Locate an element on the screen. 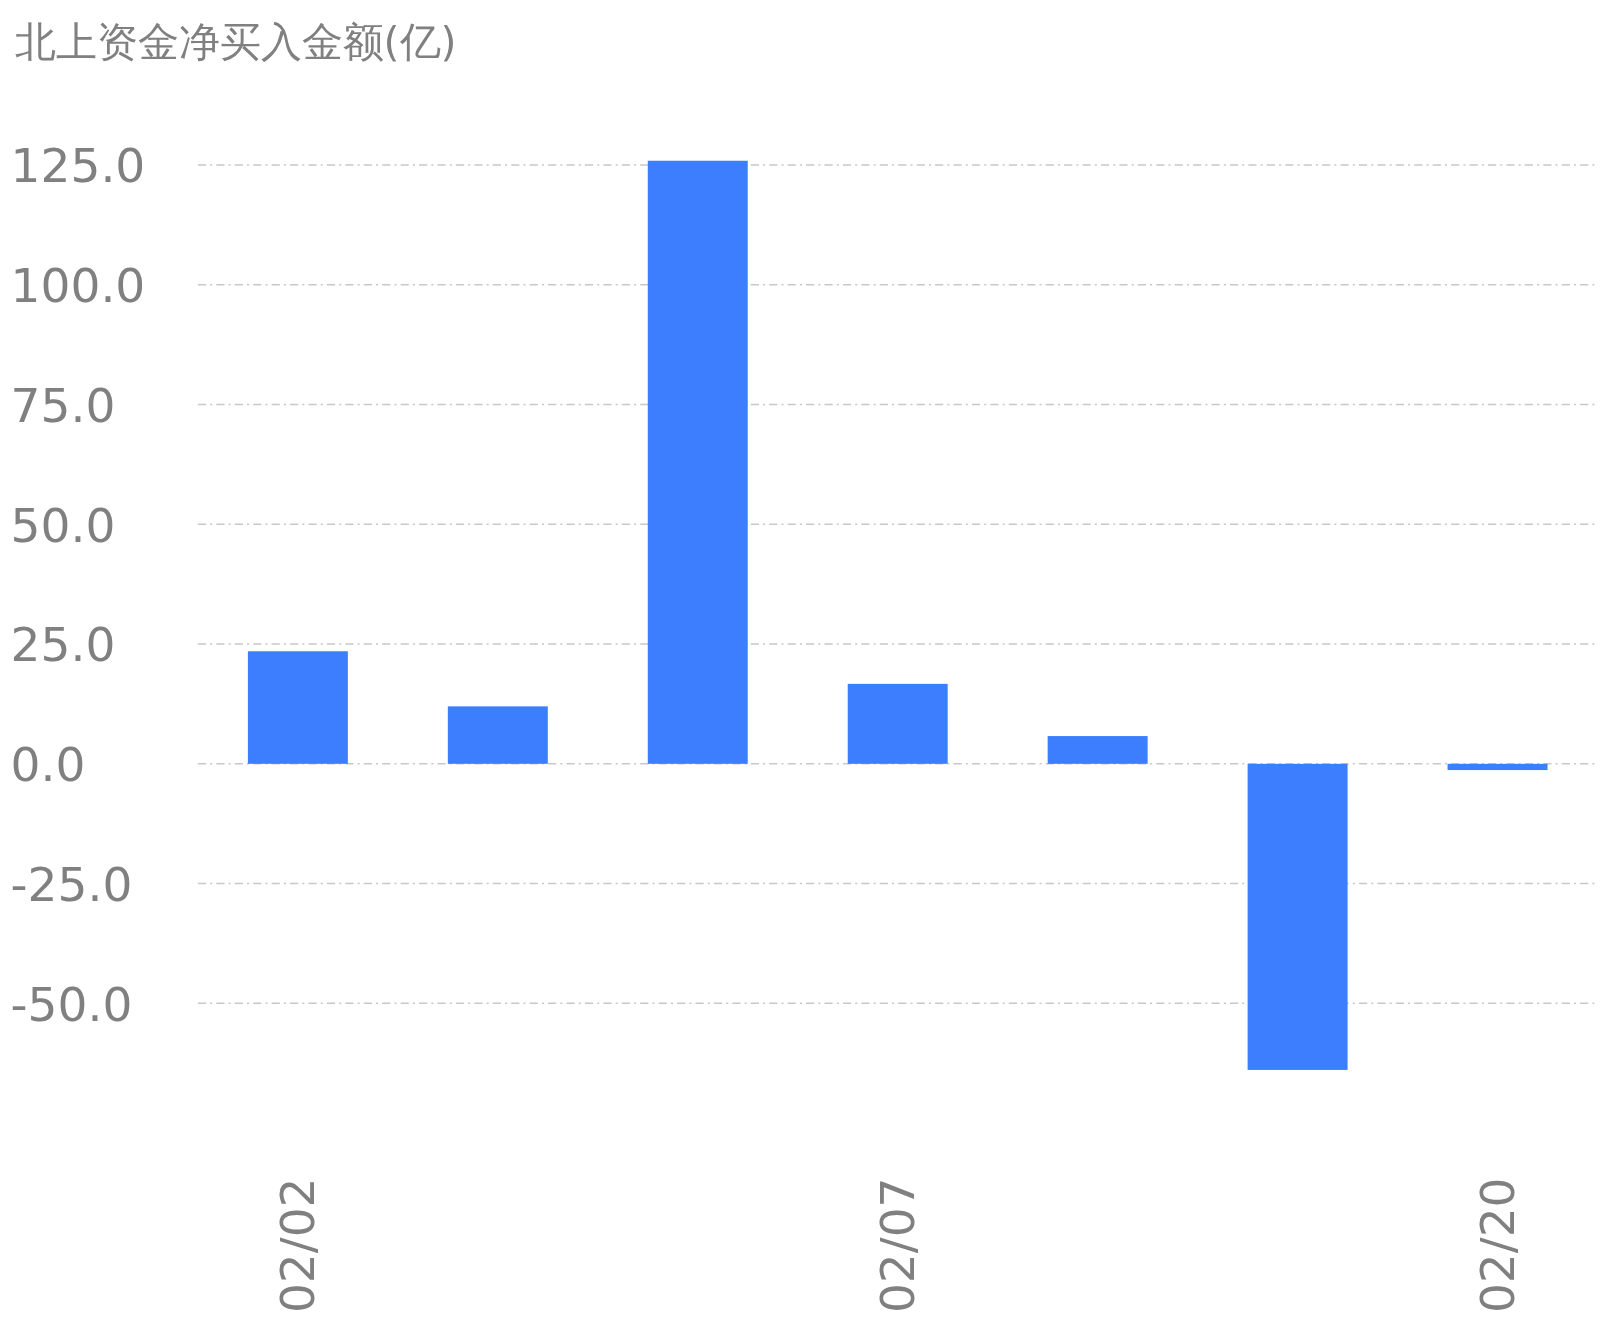 This screenshot has height=1330, width=1606. y-tick-label: -50.0 is located at coordinates (71, 1004).